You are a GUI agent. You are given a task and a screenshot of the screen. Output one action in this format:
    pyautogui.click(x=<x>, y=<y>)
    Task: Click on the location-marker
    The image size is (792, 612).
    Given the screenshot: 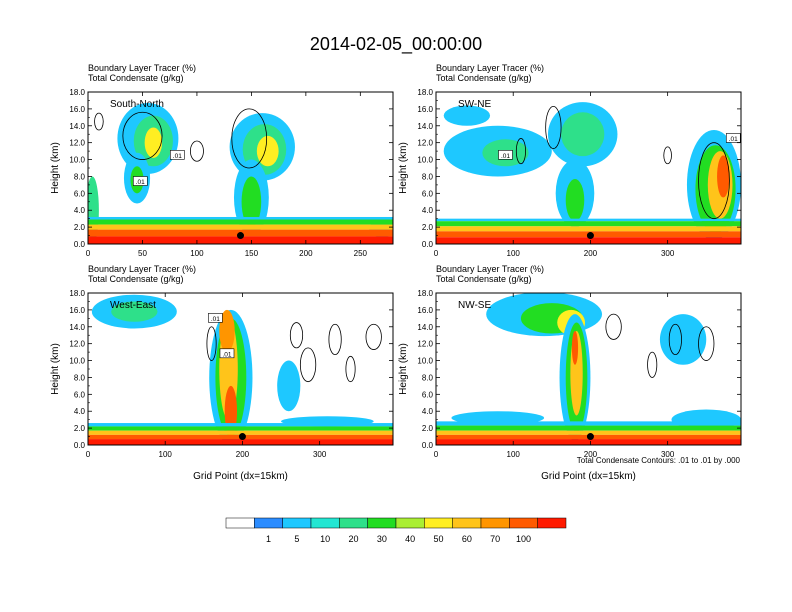 What is the action you would take?
    pyautogui.click(x=590, y=236)
    